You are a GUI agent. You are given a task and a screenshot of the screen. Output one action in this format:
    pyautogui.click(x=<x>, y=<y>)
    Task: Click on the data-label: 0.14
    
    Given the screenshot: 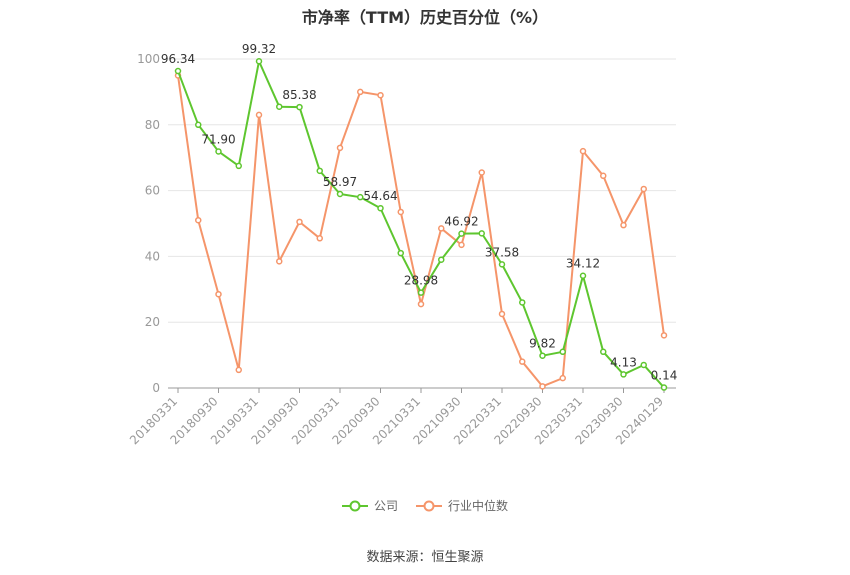 What is the action you would take?
    pyautogui.click(x=664, y=376)
    